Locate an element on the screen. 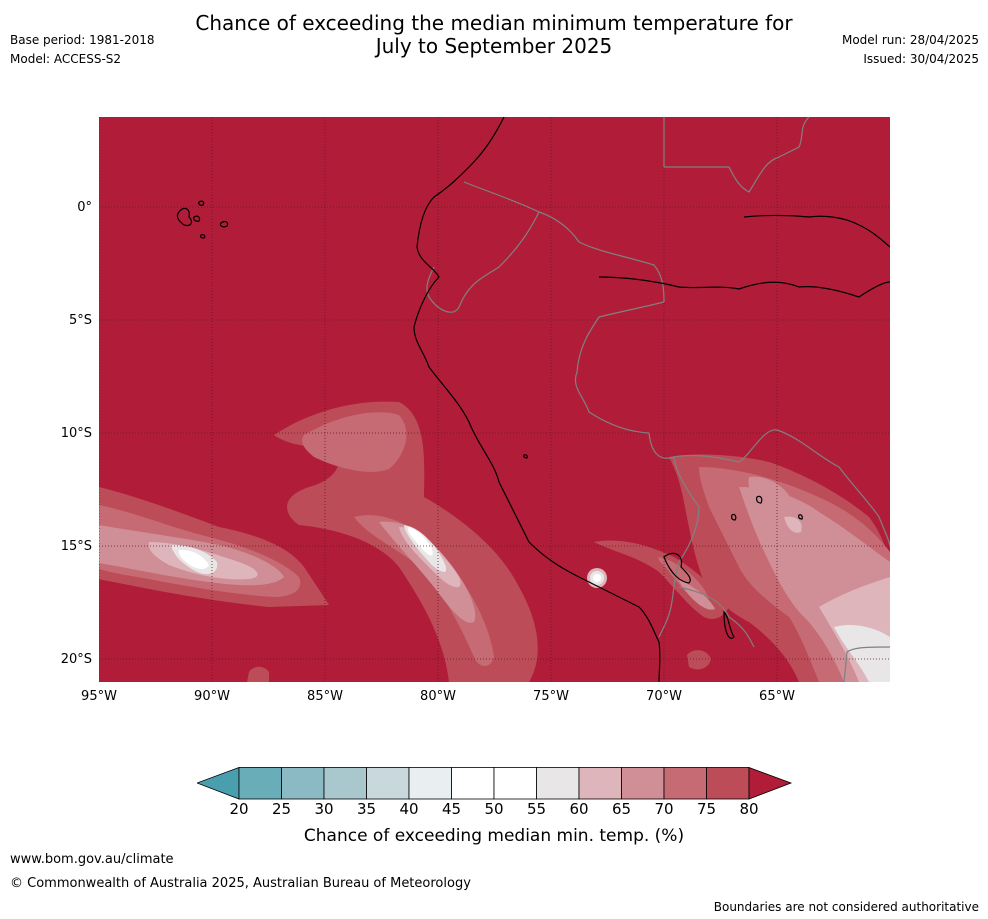 Image resolution: width=988 pixels, height=919 pixels. lat-label-20s: 20°S is located at coordinates (76, 659).